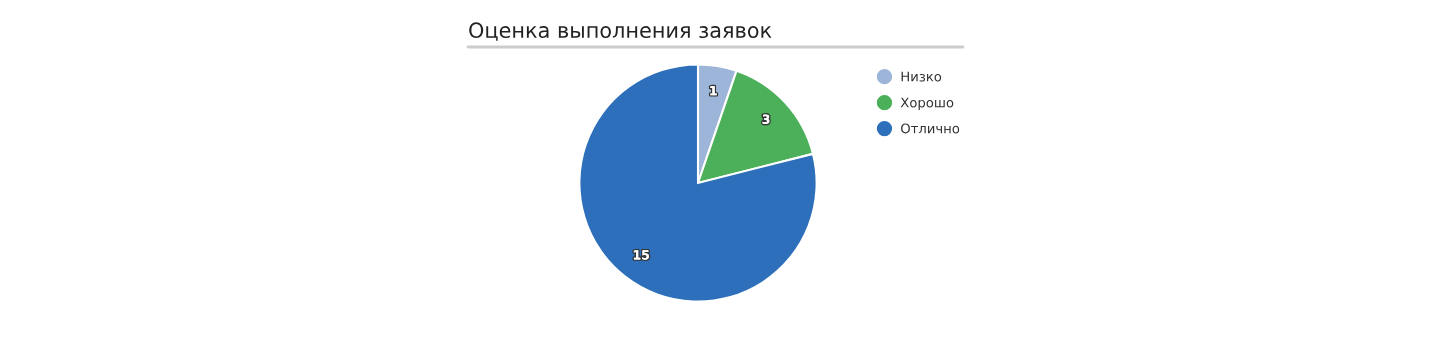 The height and width of the screenshot is (340, 1440). Describe the element at coordinates (698, 183) in the screenshot. I see `pie-slice` at that location.